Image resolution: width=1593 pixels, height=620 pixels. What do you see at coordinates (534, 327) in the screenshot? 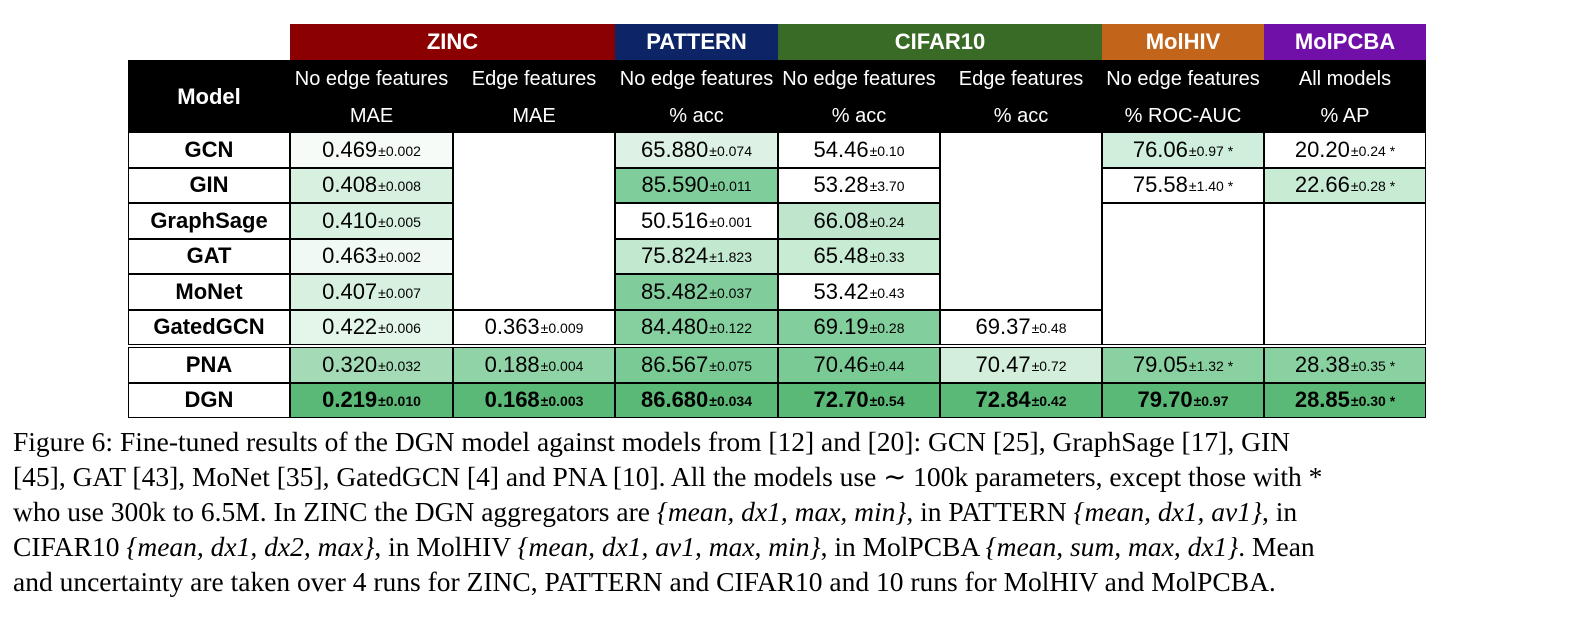
I see `result-cell: 0.363 ±0.009` at bounding box center [534, 327].